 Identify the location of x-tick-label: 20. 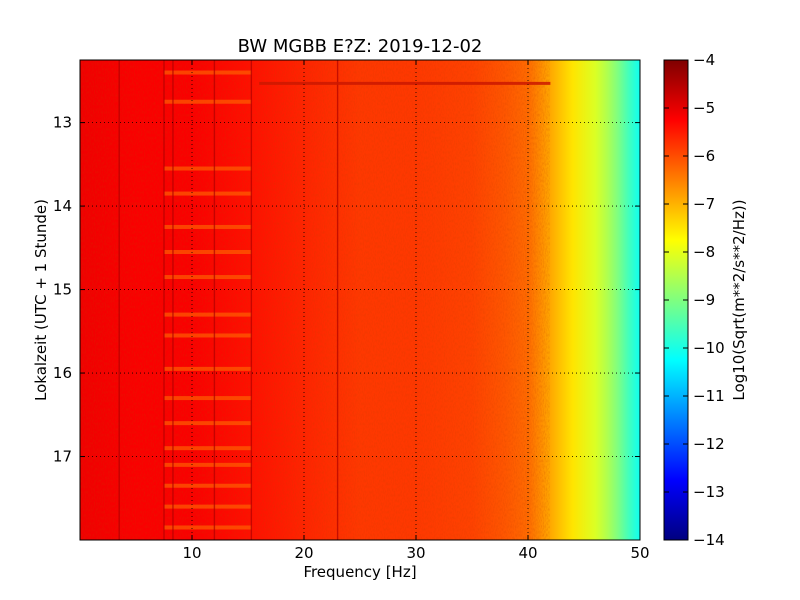
(303, 553).